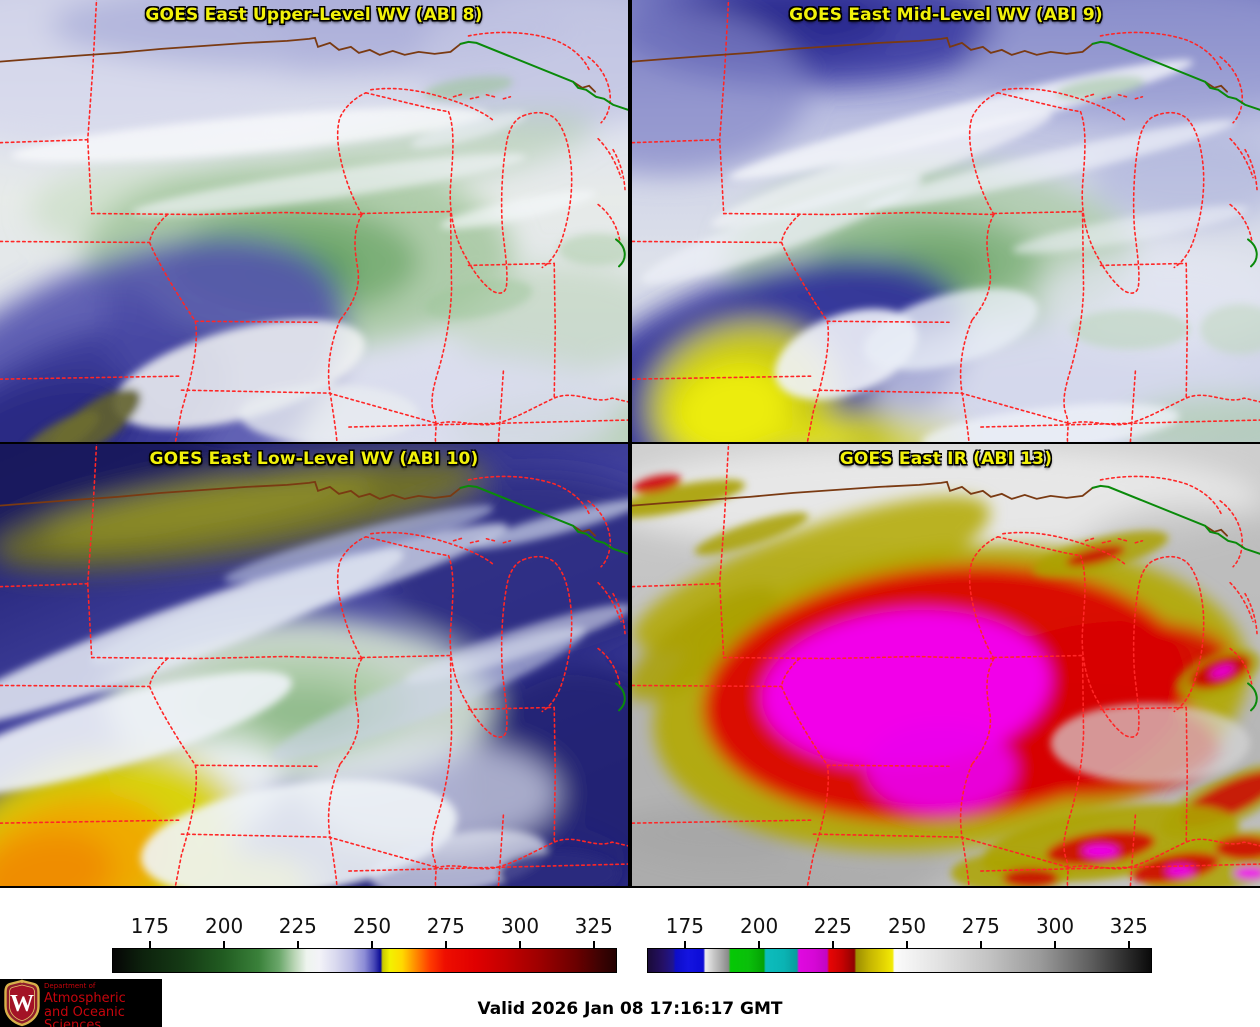 Image resolution: width=1260 pixels, height=1027 pixels. I want to click on panel-title-abi8: GOES East Upper-Level WV (ABI 8), so click(314, 15).